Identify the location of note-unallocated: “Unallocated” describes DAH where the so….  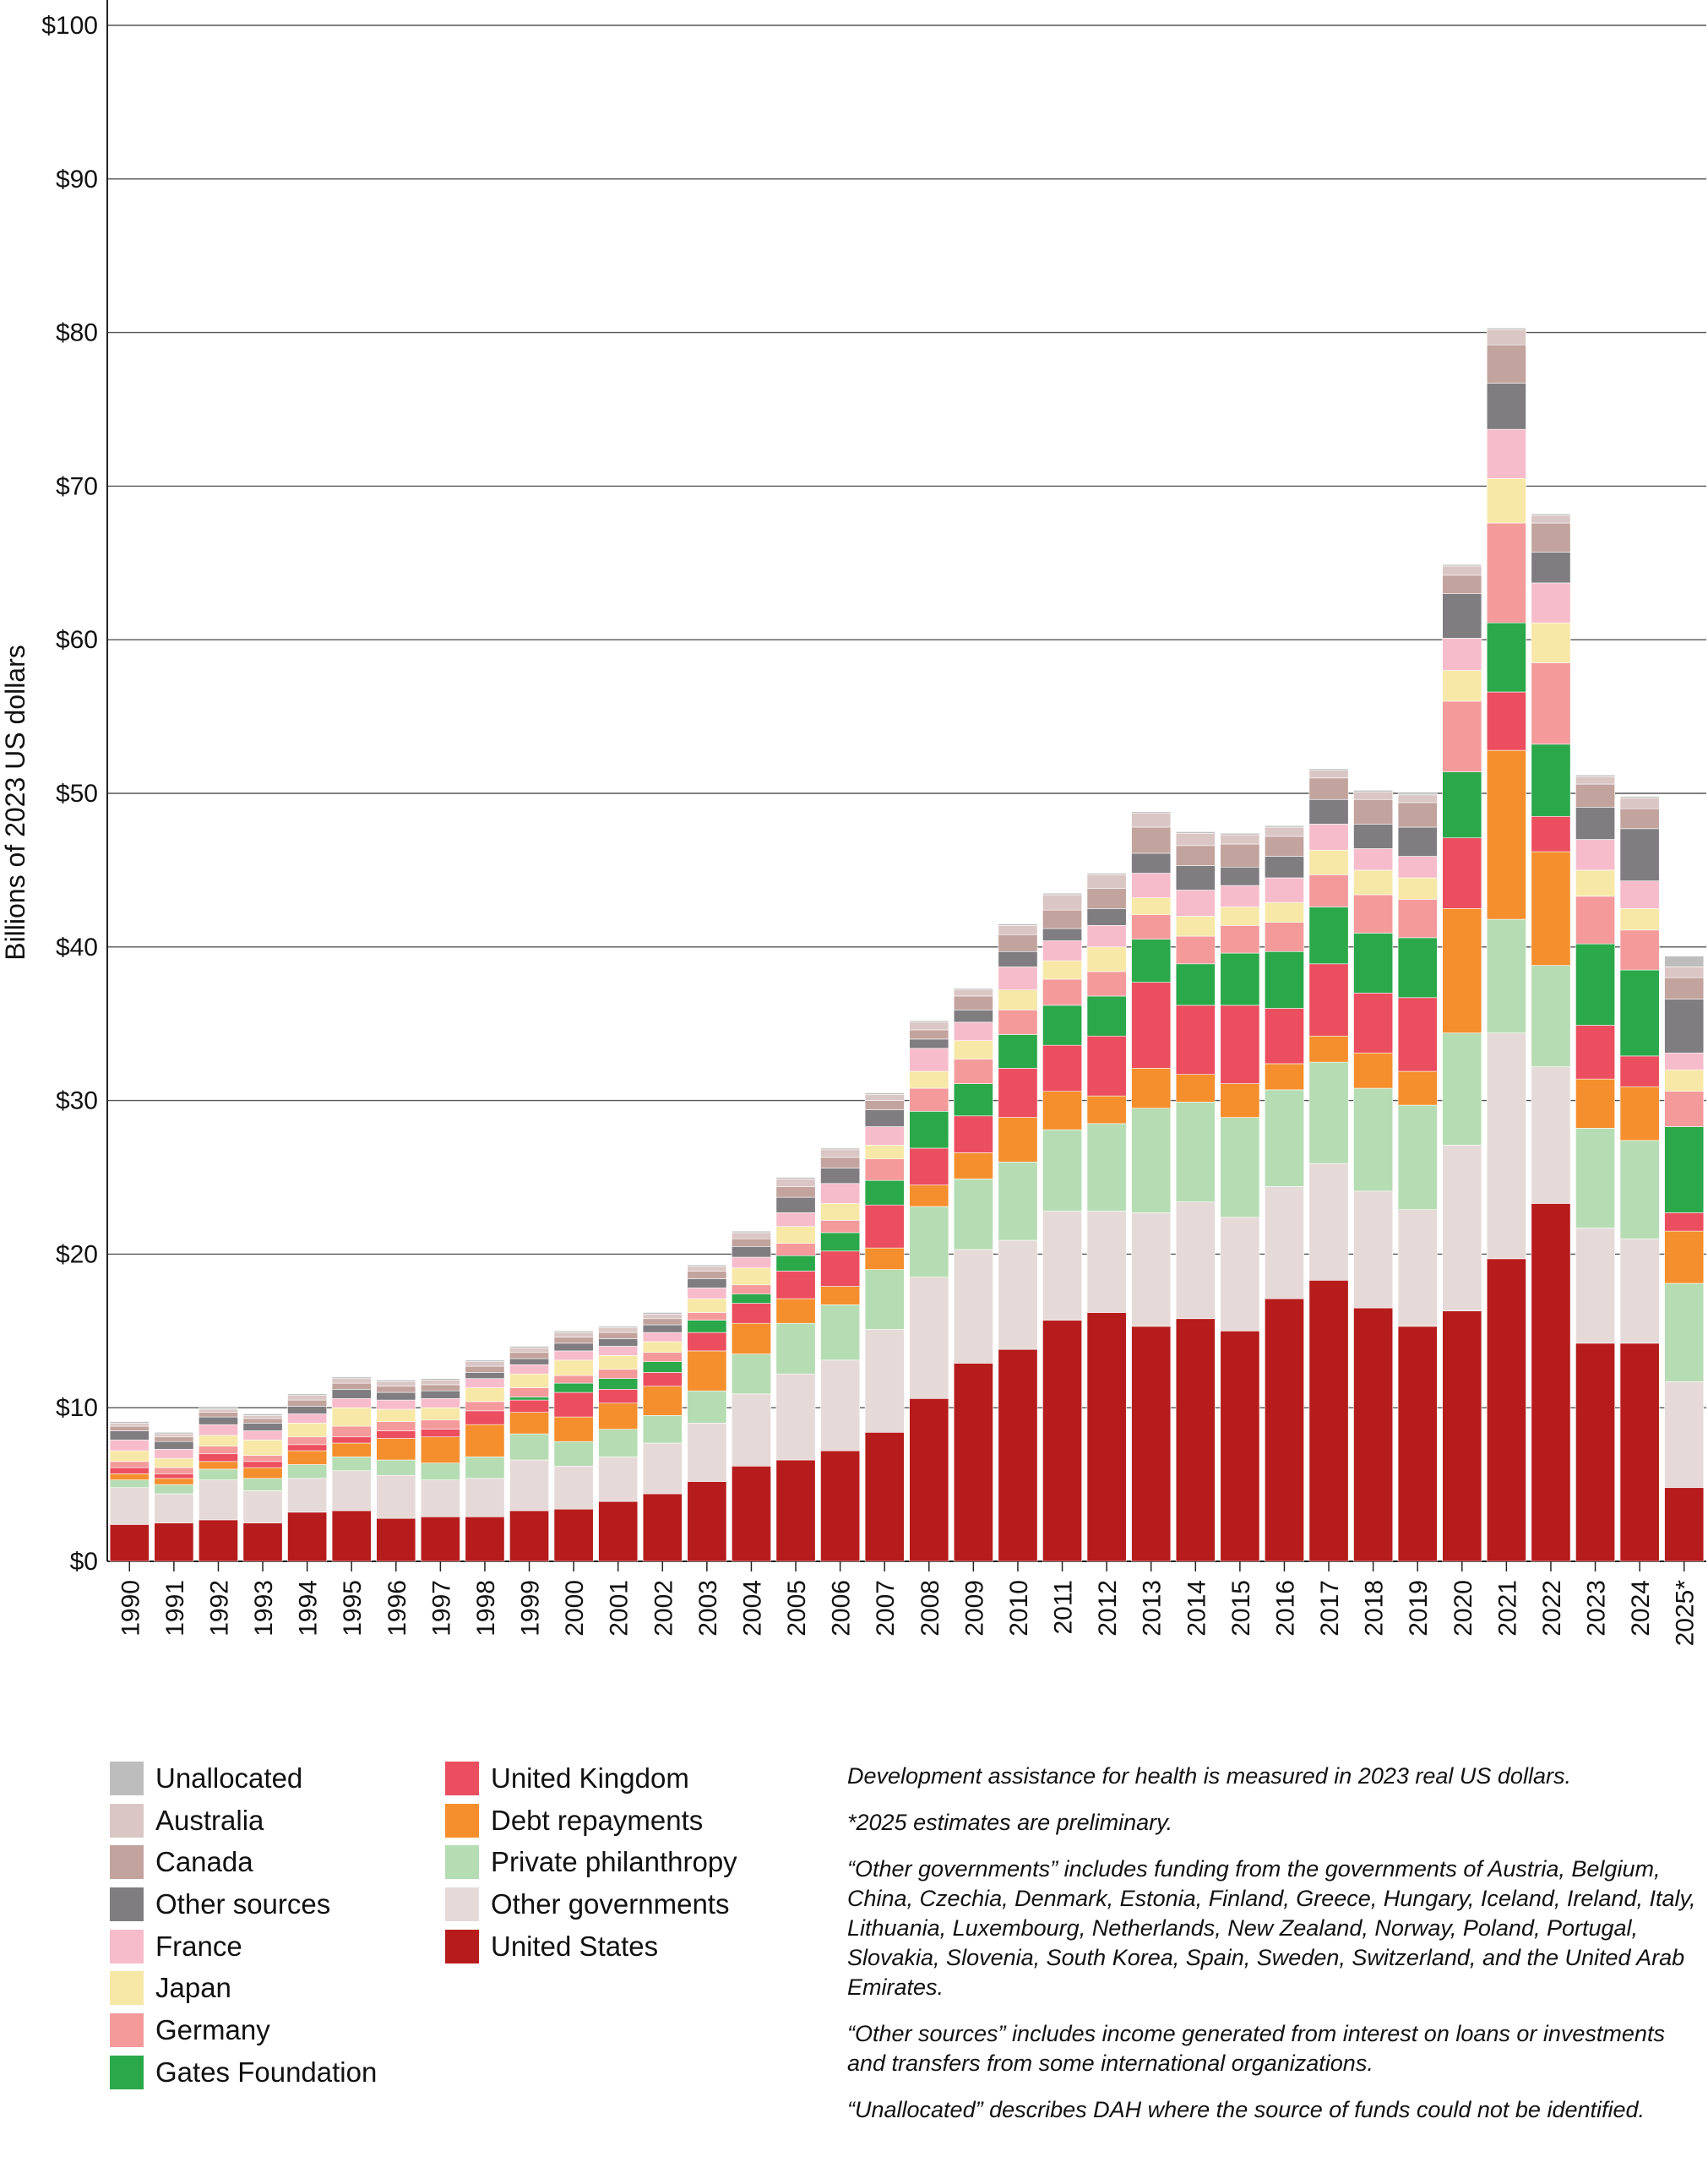
(1246, 2109).